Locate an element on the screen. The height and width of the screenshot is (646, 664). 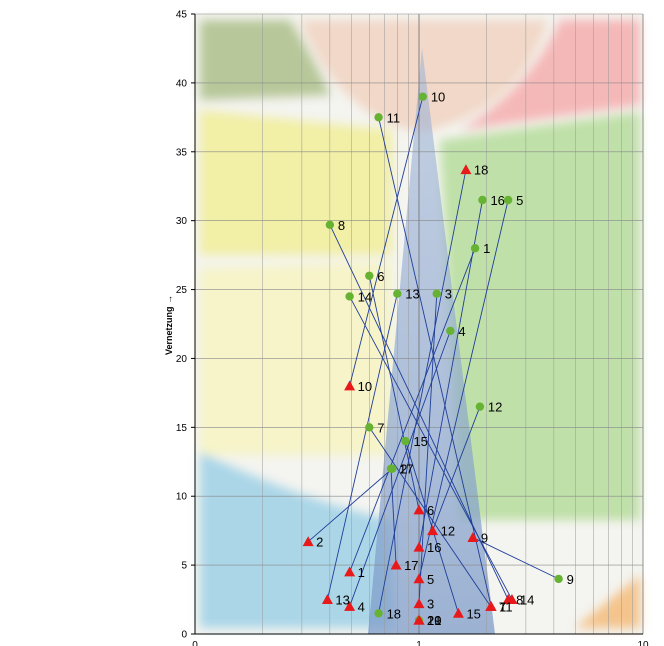
triangle-point-label: 12 is located at coordinates (448, 531).